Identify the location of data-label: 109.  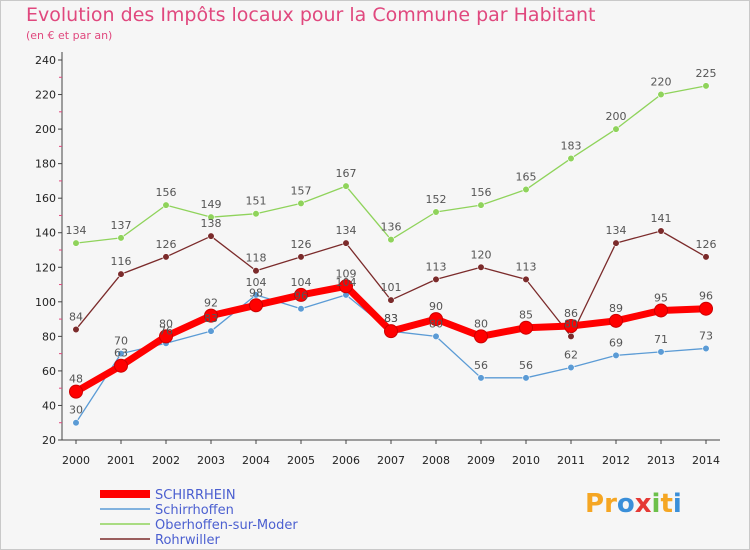
(346, 273).